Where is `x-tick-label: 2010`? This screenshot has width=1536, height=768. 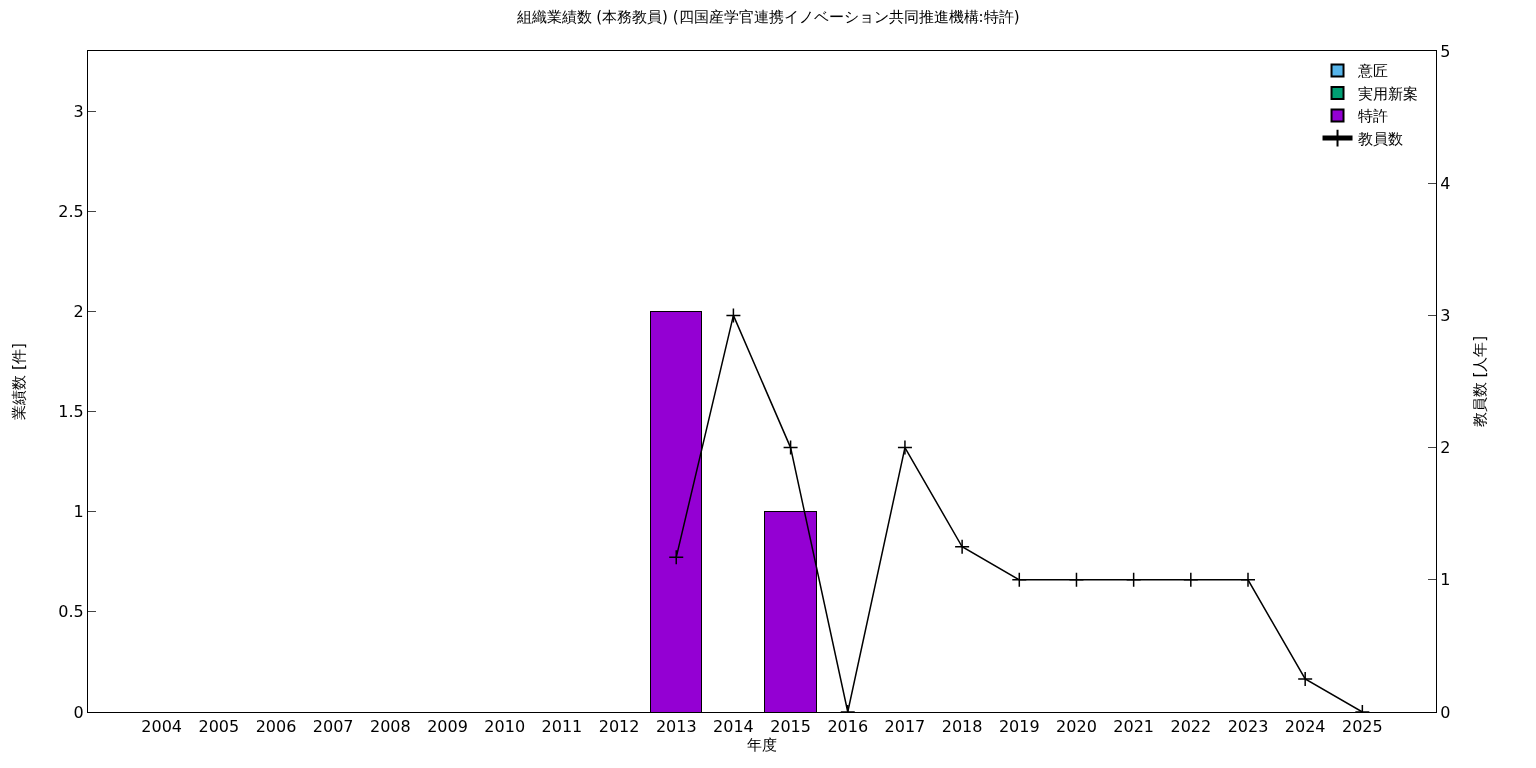
x-tick-label: 2010 is located at coordinates (505, 727).